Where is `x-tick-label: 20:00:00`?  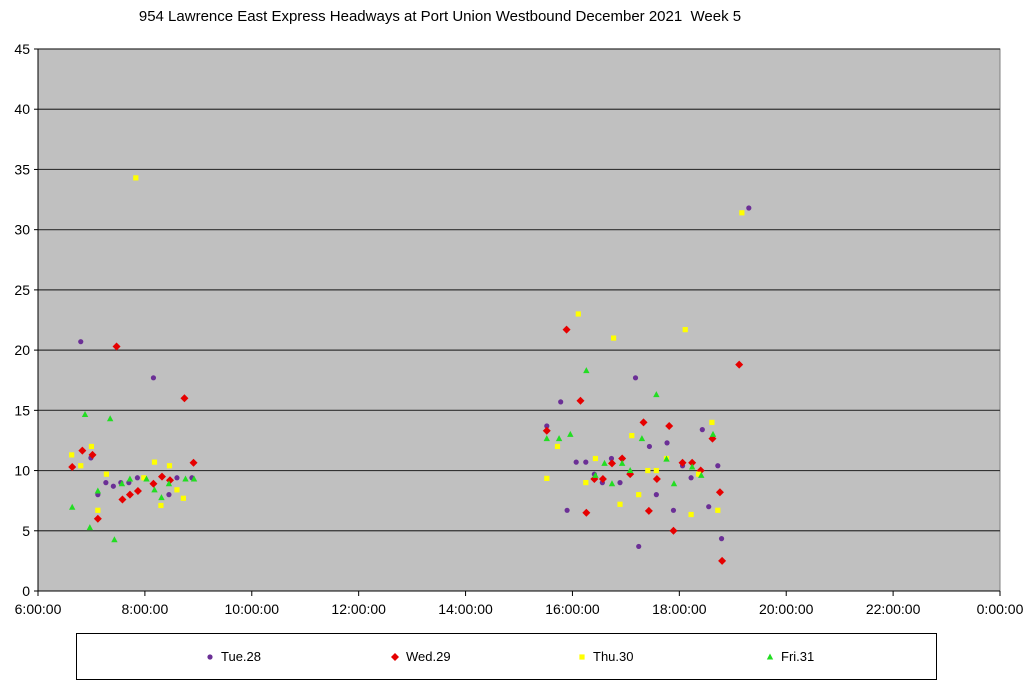
x-tick-label: 20:00:00 is located at coordinates (786, 609).